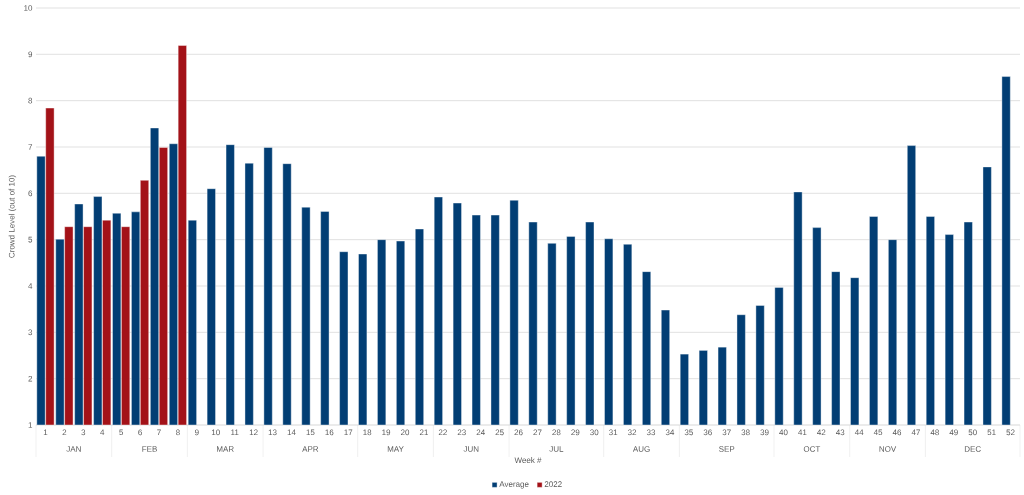  Describe the element at coordinates (972, 449) in the screenshot. I see `text: DEC` at that location.